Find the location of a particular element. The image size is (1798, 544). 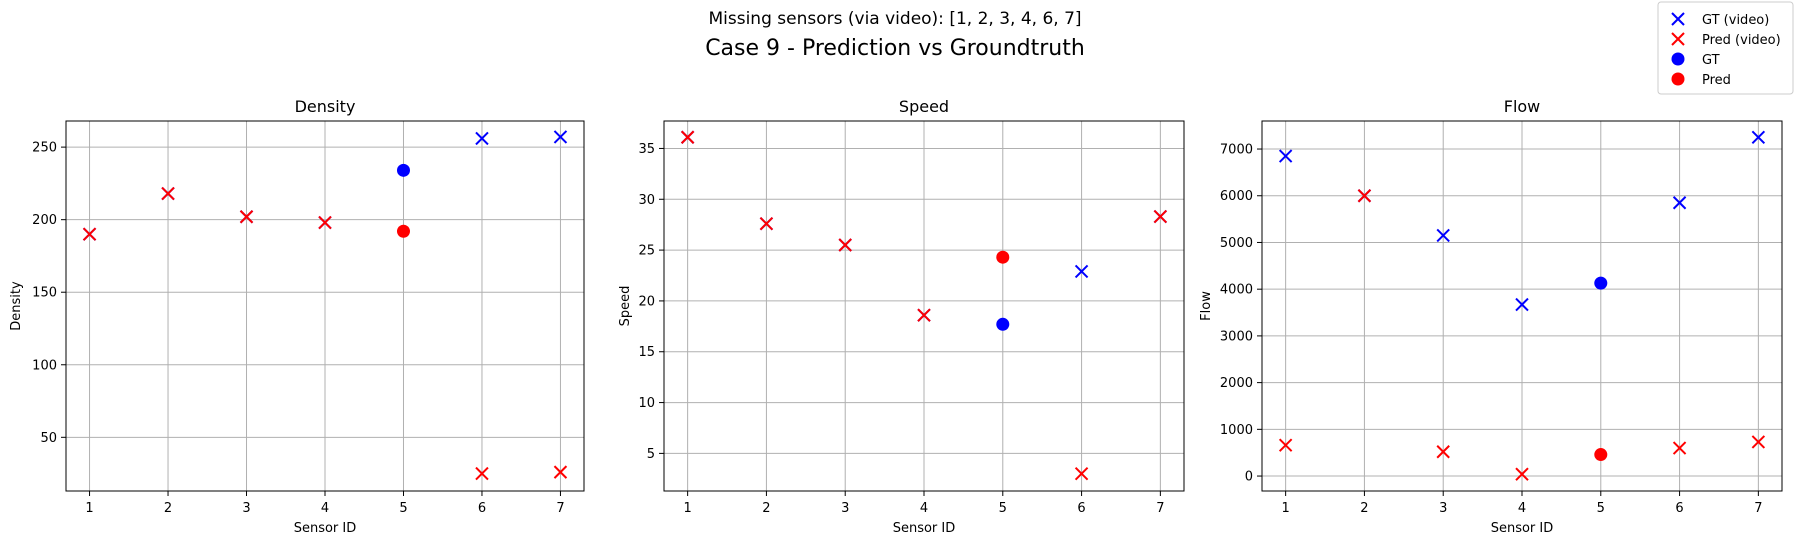

speed-ytick-label-30: 30 is located at coordinates (646, 200).